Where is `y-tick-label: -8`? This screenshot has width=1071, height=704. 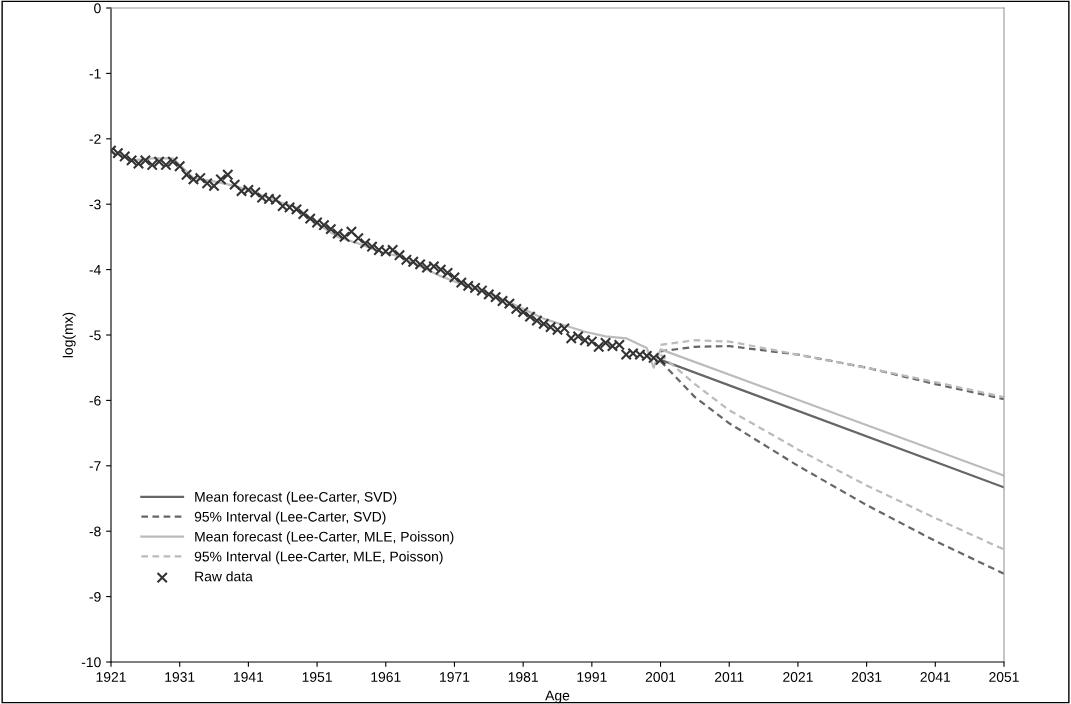 y-tick-label: -8 is located at coordinates (95, 531).